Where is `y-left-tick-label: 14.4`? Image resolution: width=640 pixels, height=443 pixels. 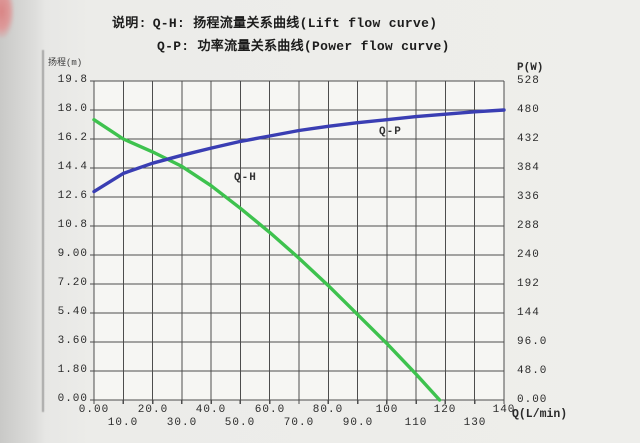 y-left-tick-label: 14.4 is located at coordinates (72, 167).